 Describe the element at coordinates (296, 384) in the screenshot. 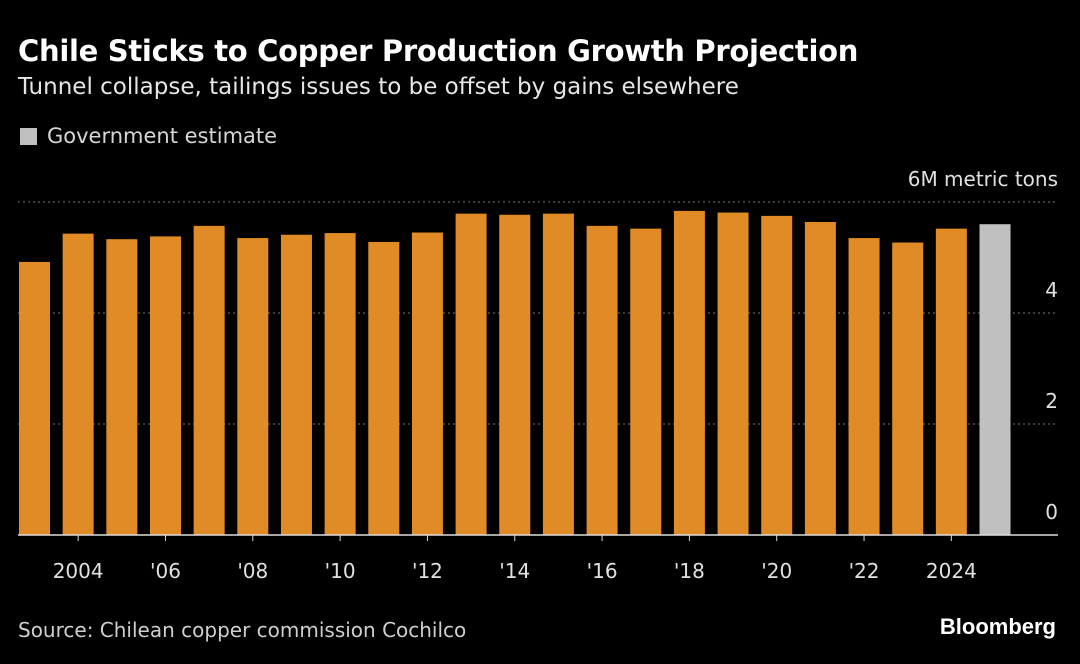

I see `bar-2009` at that location.